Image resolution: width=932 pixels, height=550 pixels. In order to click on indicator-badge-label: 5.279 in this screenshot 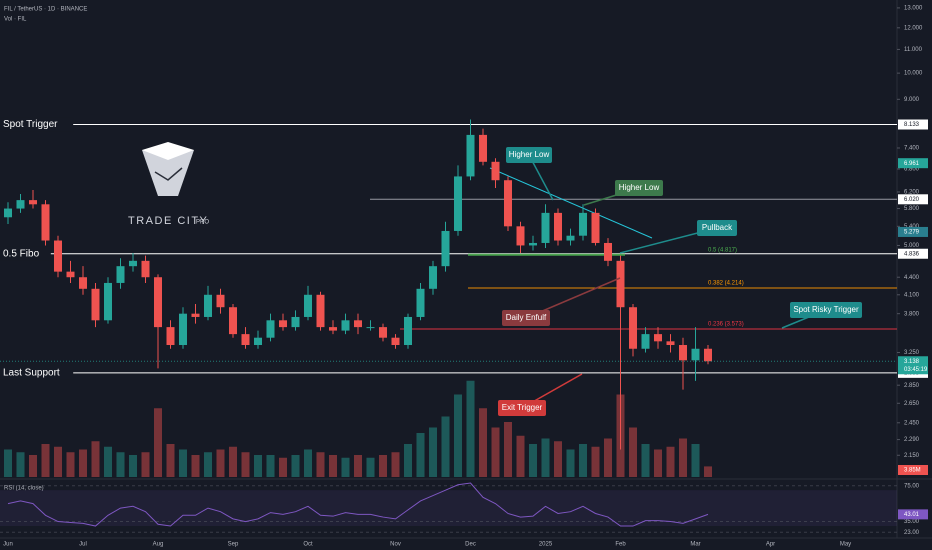, I will do `click(912, 233)`.